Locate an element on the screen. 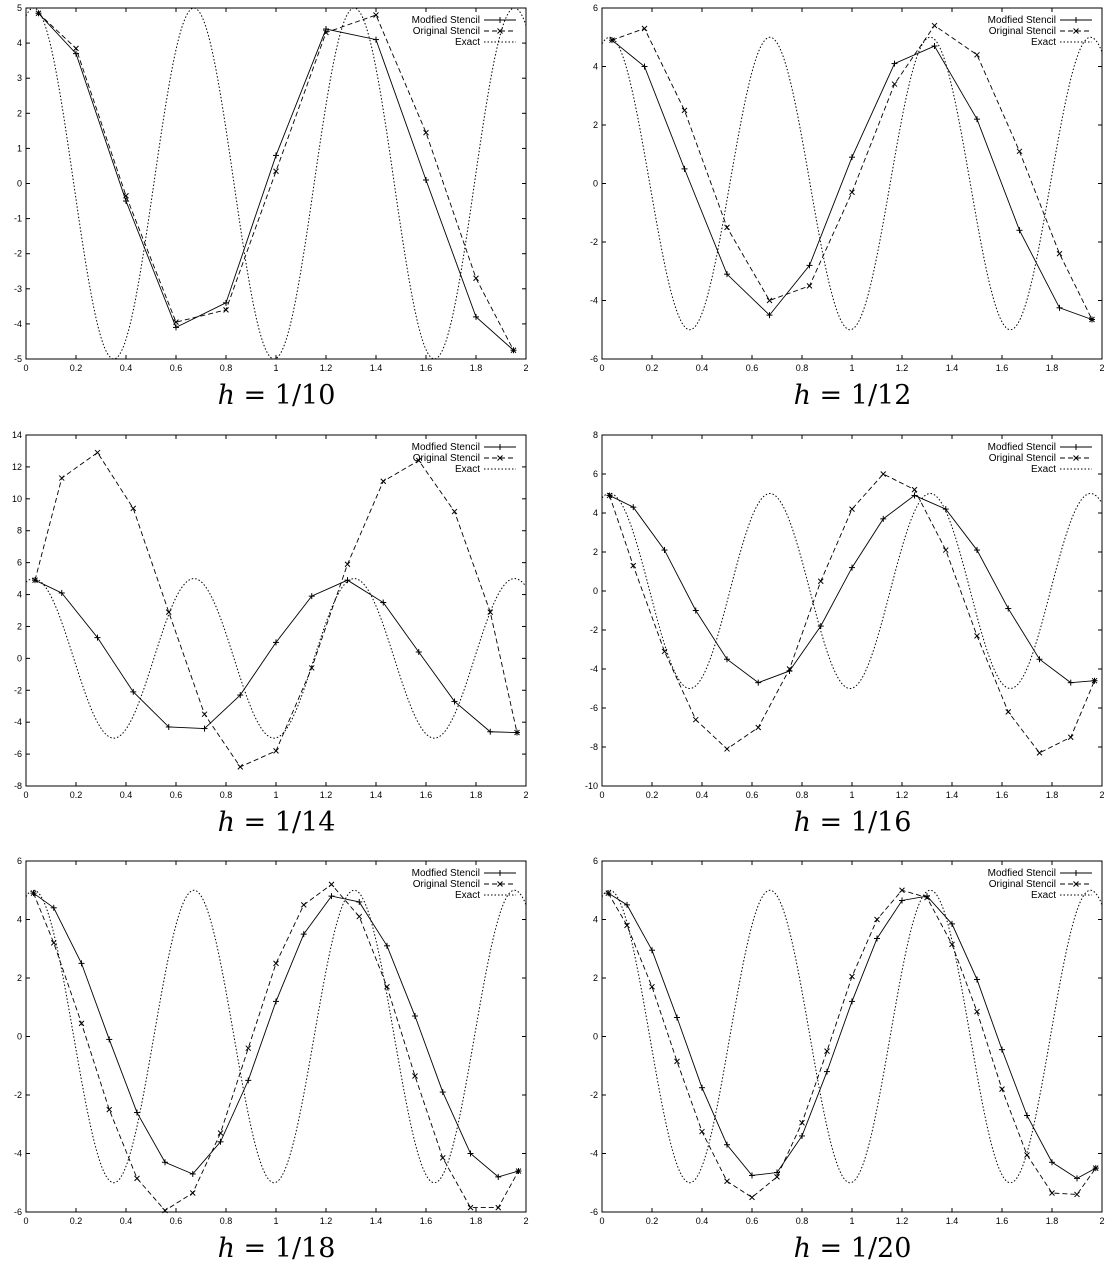 This screenshot has width=1106, height=1278. caption-equals: = is located at coordinates (254, 1248).